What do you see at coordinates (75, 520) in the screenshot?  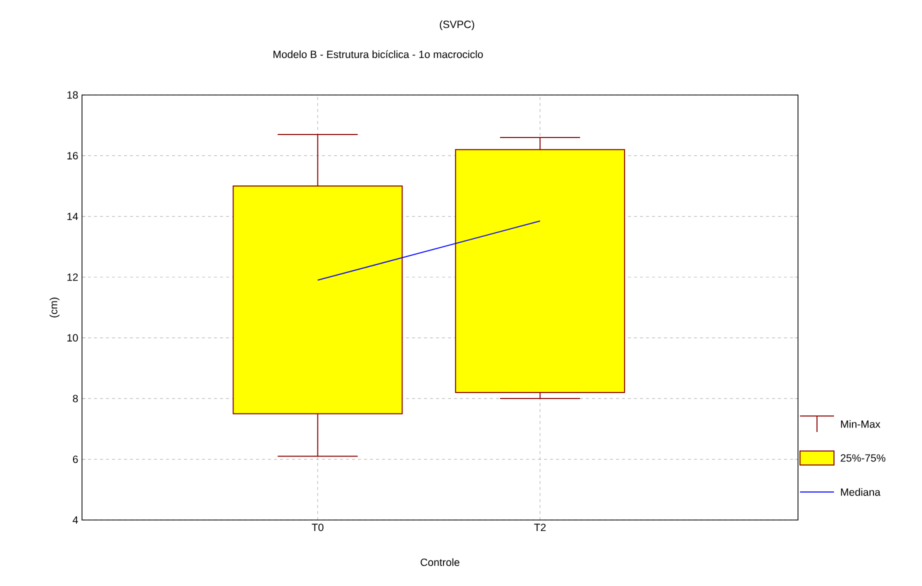 I see `y-tick-label: 4` at bounding box center [75, 520].